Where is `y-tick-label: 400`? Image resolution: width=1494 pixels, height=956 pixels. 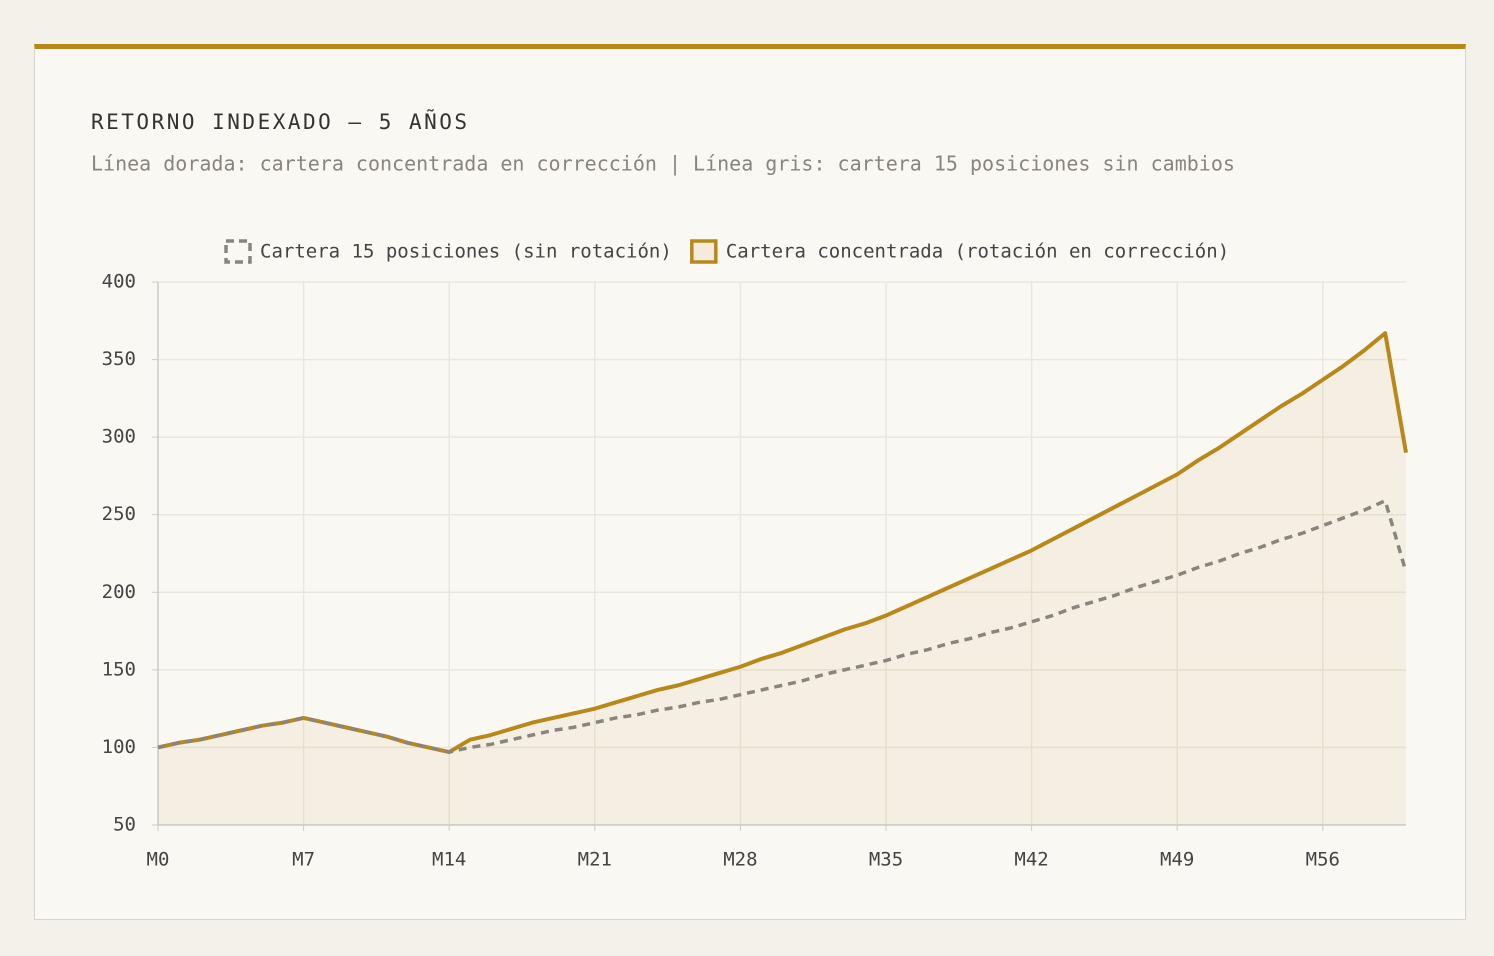 y-tick-label: 400 is located at coordinates (119, 282).